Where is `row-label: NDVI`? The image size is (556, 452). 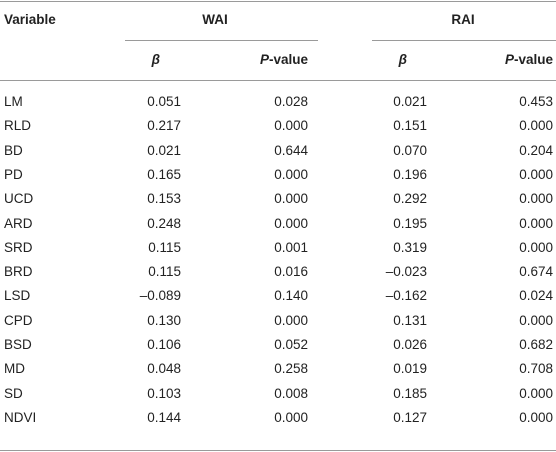
row-label: NDVI is located at coordinates (20, 417).